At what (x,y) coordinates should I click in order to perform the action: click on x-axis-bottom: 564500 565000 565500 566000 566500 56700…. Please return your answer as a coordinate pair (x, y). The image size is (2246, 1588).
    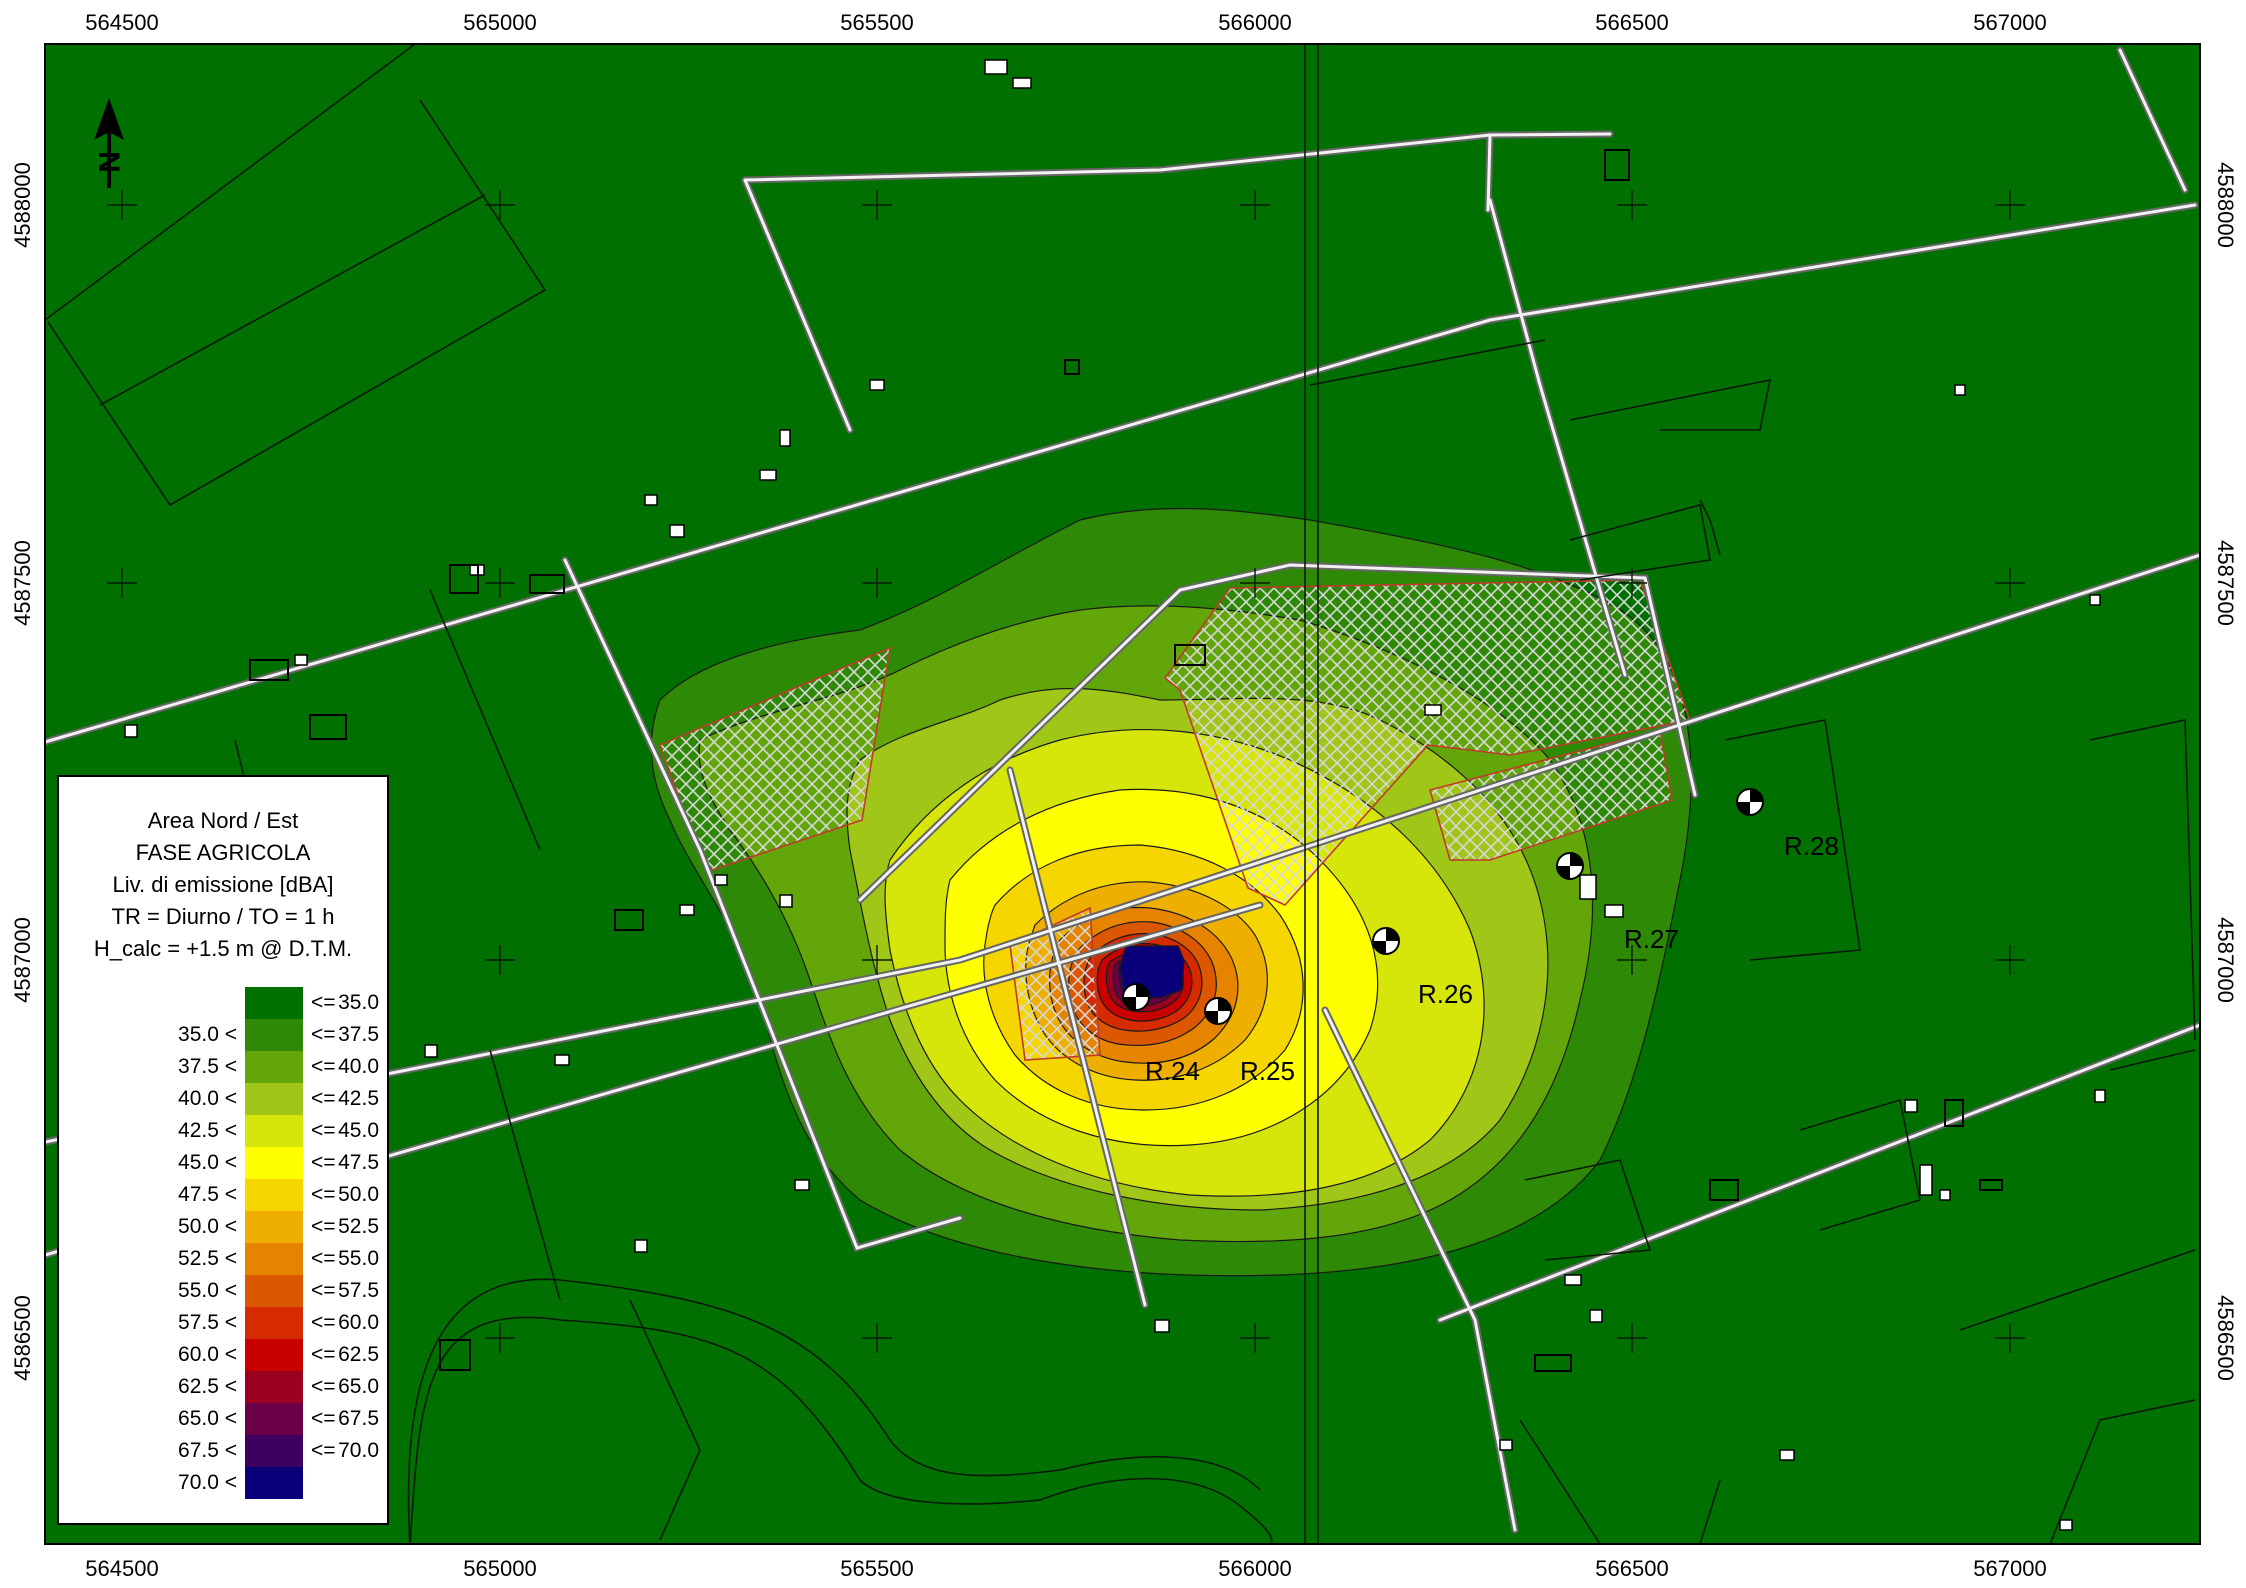
    Looking at the image, I should click on (1065, 1568).